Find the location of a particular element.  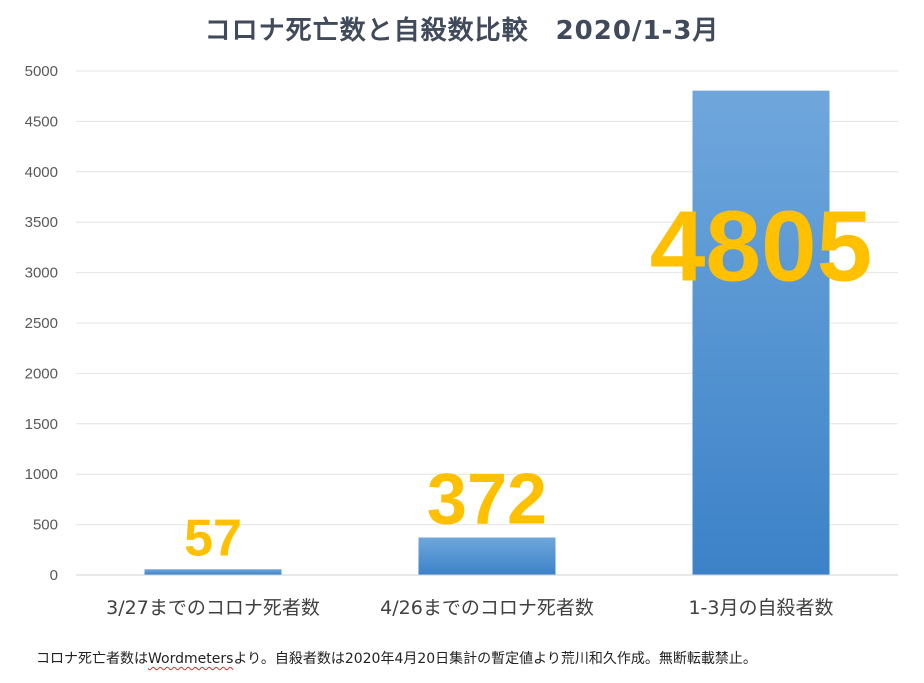

y-tick-label-4500: 4500 is located at coordinates (41, 121).